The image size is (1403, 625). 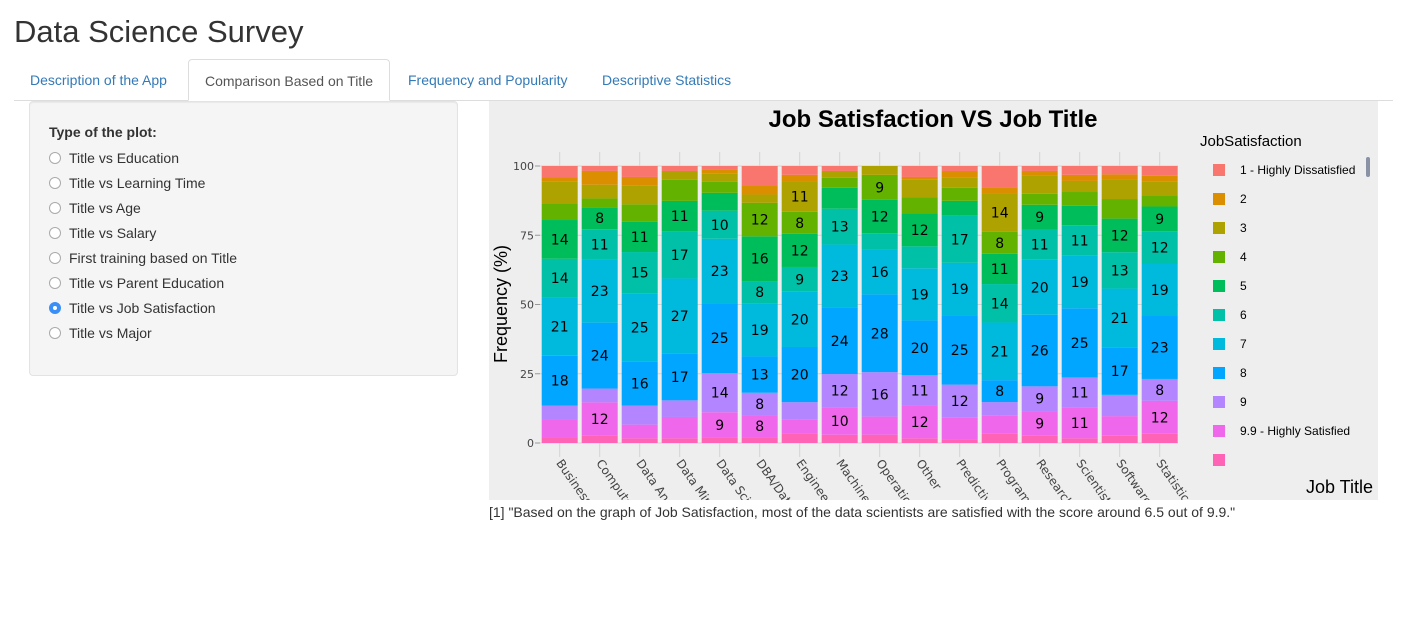 I want to click on legend-item-label: 9.9 - Highly Satisfied, so click(x=1295, y=431).